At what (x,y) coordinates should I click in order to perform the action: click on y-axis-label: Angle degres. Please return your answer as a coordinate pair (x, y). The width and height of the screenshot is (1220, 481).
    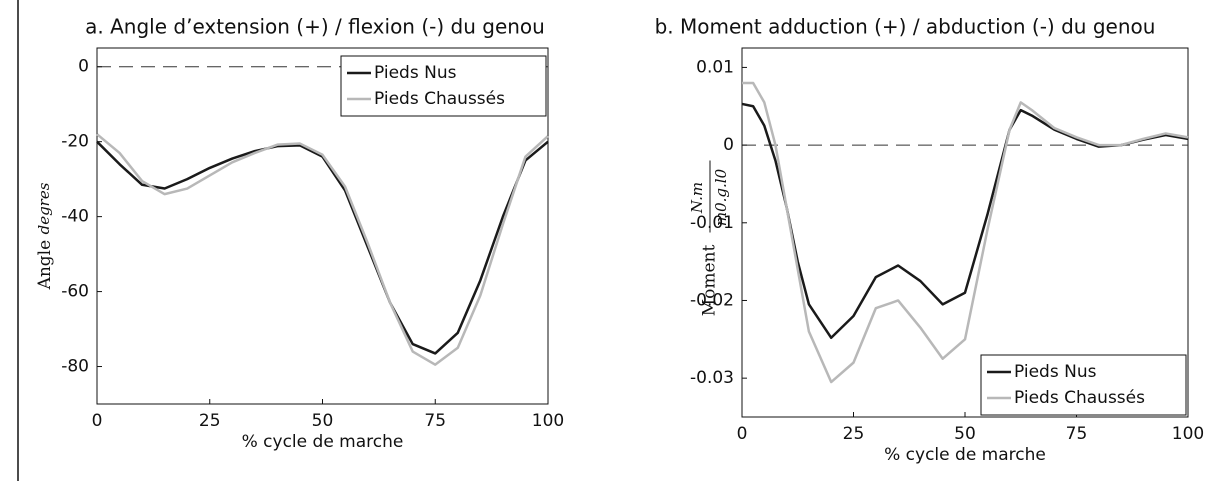
    Looking at the image, I should click on (45, 236).